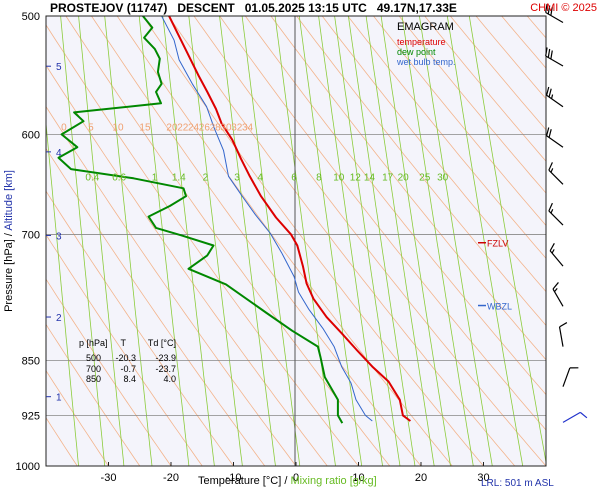  I want to click on copyright: CHMI © 2025, so click(563, 8).